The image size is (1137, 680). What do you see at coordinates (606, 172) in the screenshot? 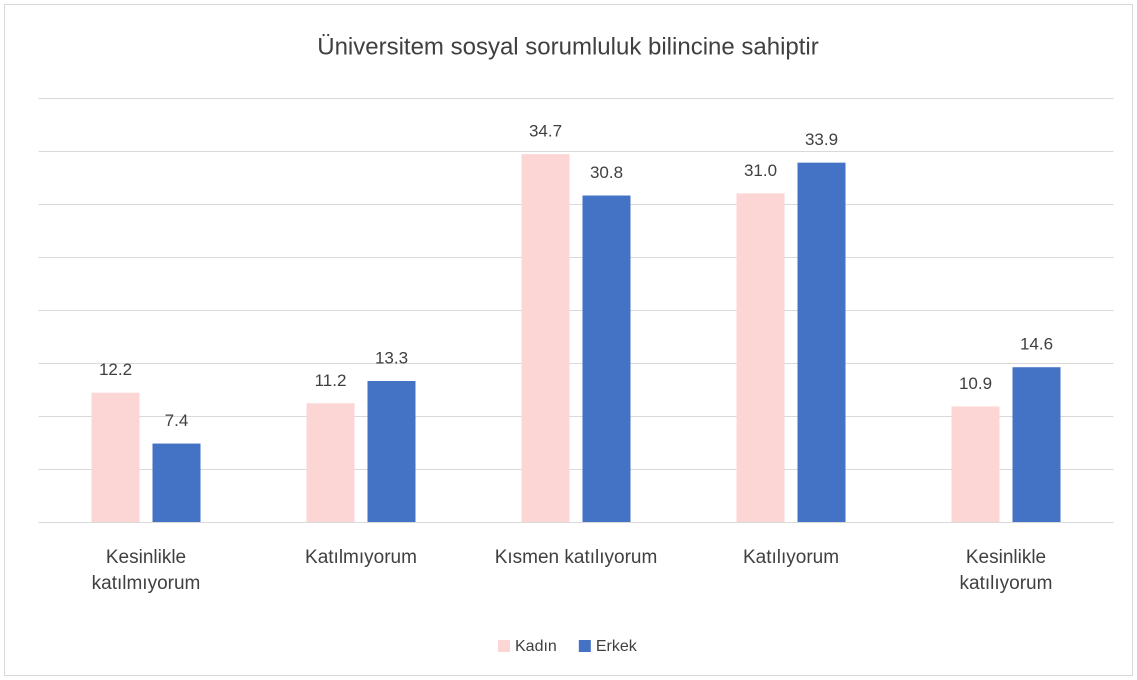
I see `value-label: 30.8` at bounding box center [606, 172].